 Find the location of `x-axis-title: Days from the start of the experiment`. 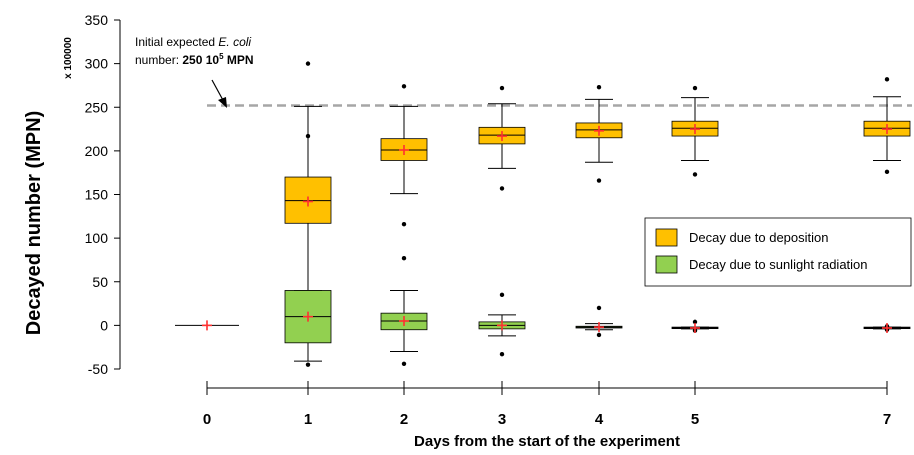

x-axis-title: Days from the start of the experiment is located at coordinates (547, 441).